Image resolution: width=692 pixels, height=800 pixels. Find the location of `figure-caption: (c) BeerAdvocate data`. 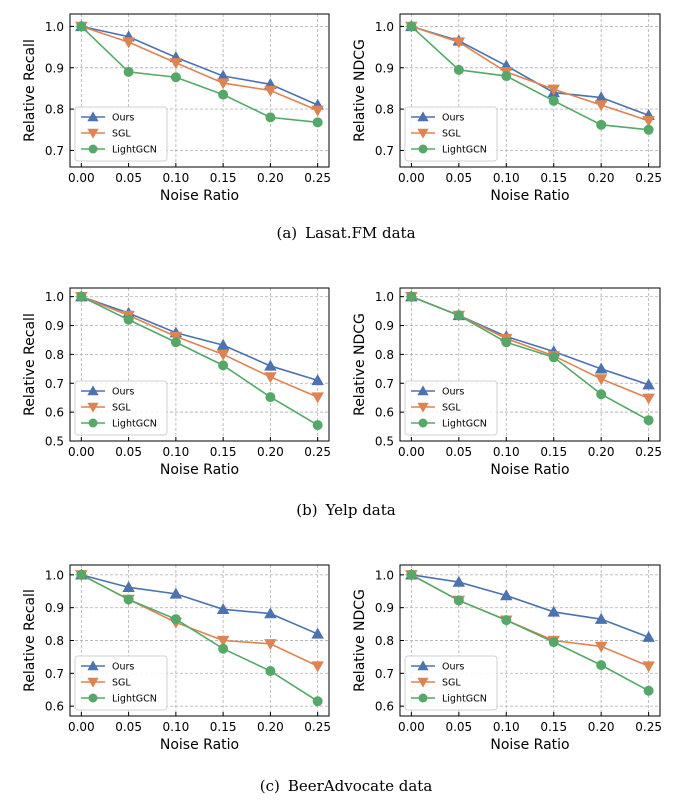

figure-caption: (c) BeerAdvocate data is located at coordinates (346, 786).